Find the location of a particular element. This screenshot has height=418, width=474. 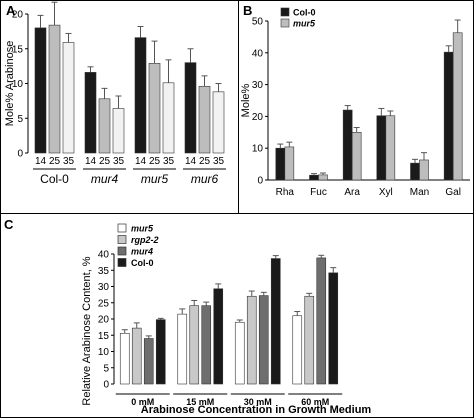

panel-b-legend-label: Col-0 is located at coordinates (304, 13).